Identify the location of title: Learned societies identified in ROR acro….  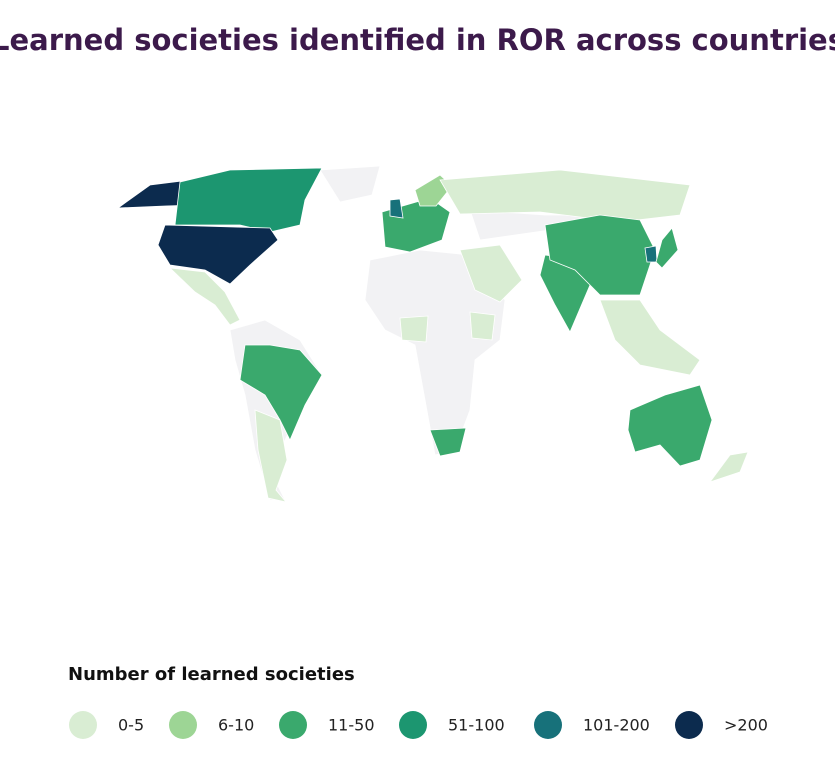
(417, 40).